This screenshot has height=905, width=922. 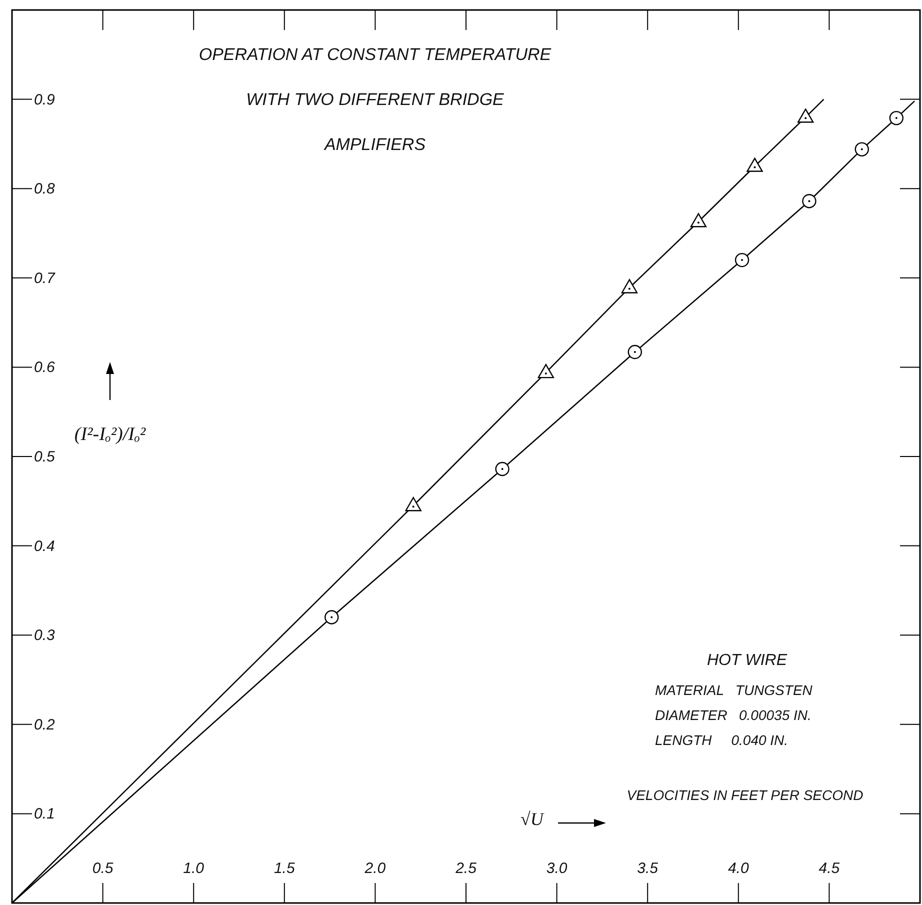 What do you see at coordinates (103, 868) in the screenshot?
I see `x-tick-label: 0.5` at bounding box center [103, 868].